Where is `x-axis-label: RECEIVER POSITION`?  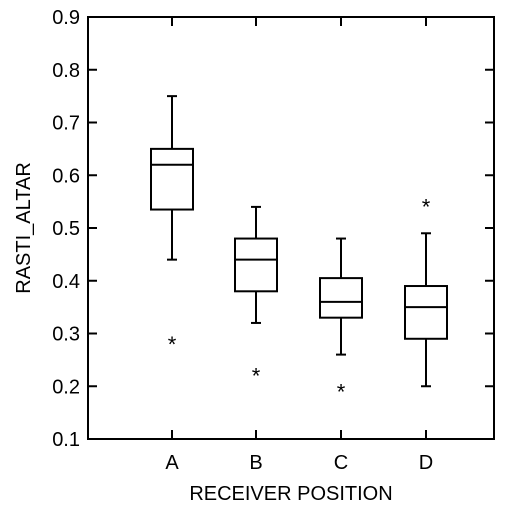 x-axis-label: RECEIVER POSITION is located at coordinates (290, 494).